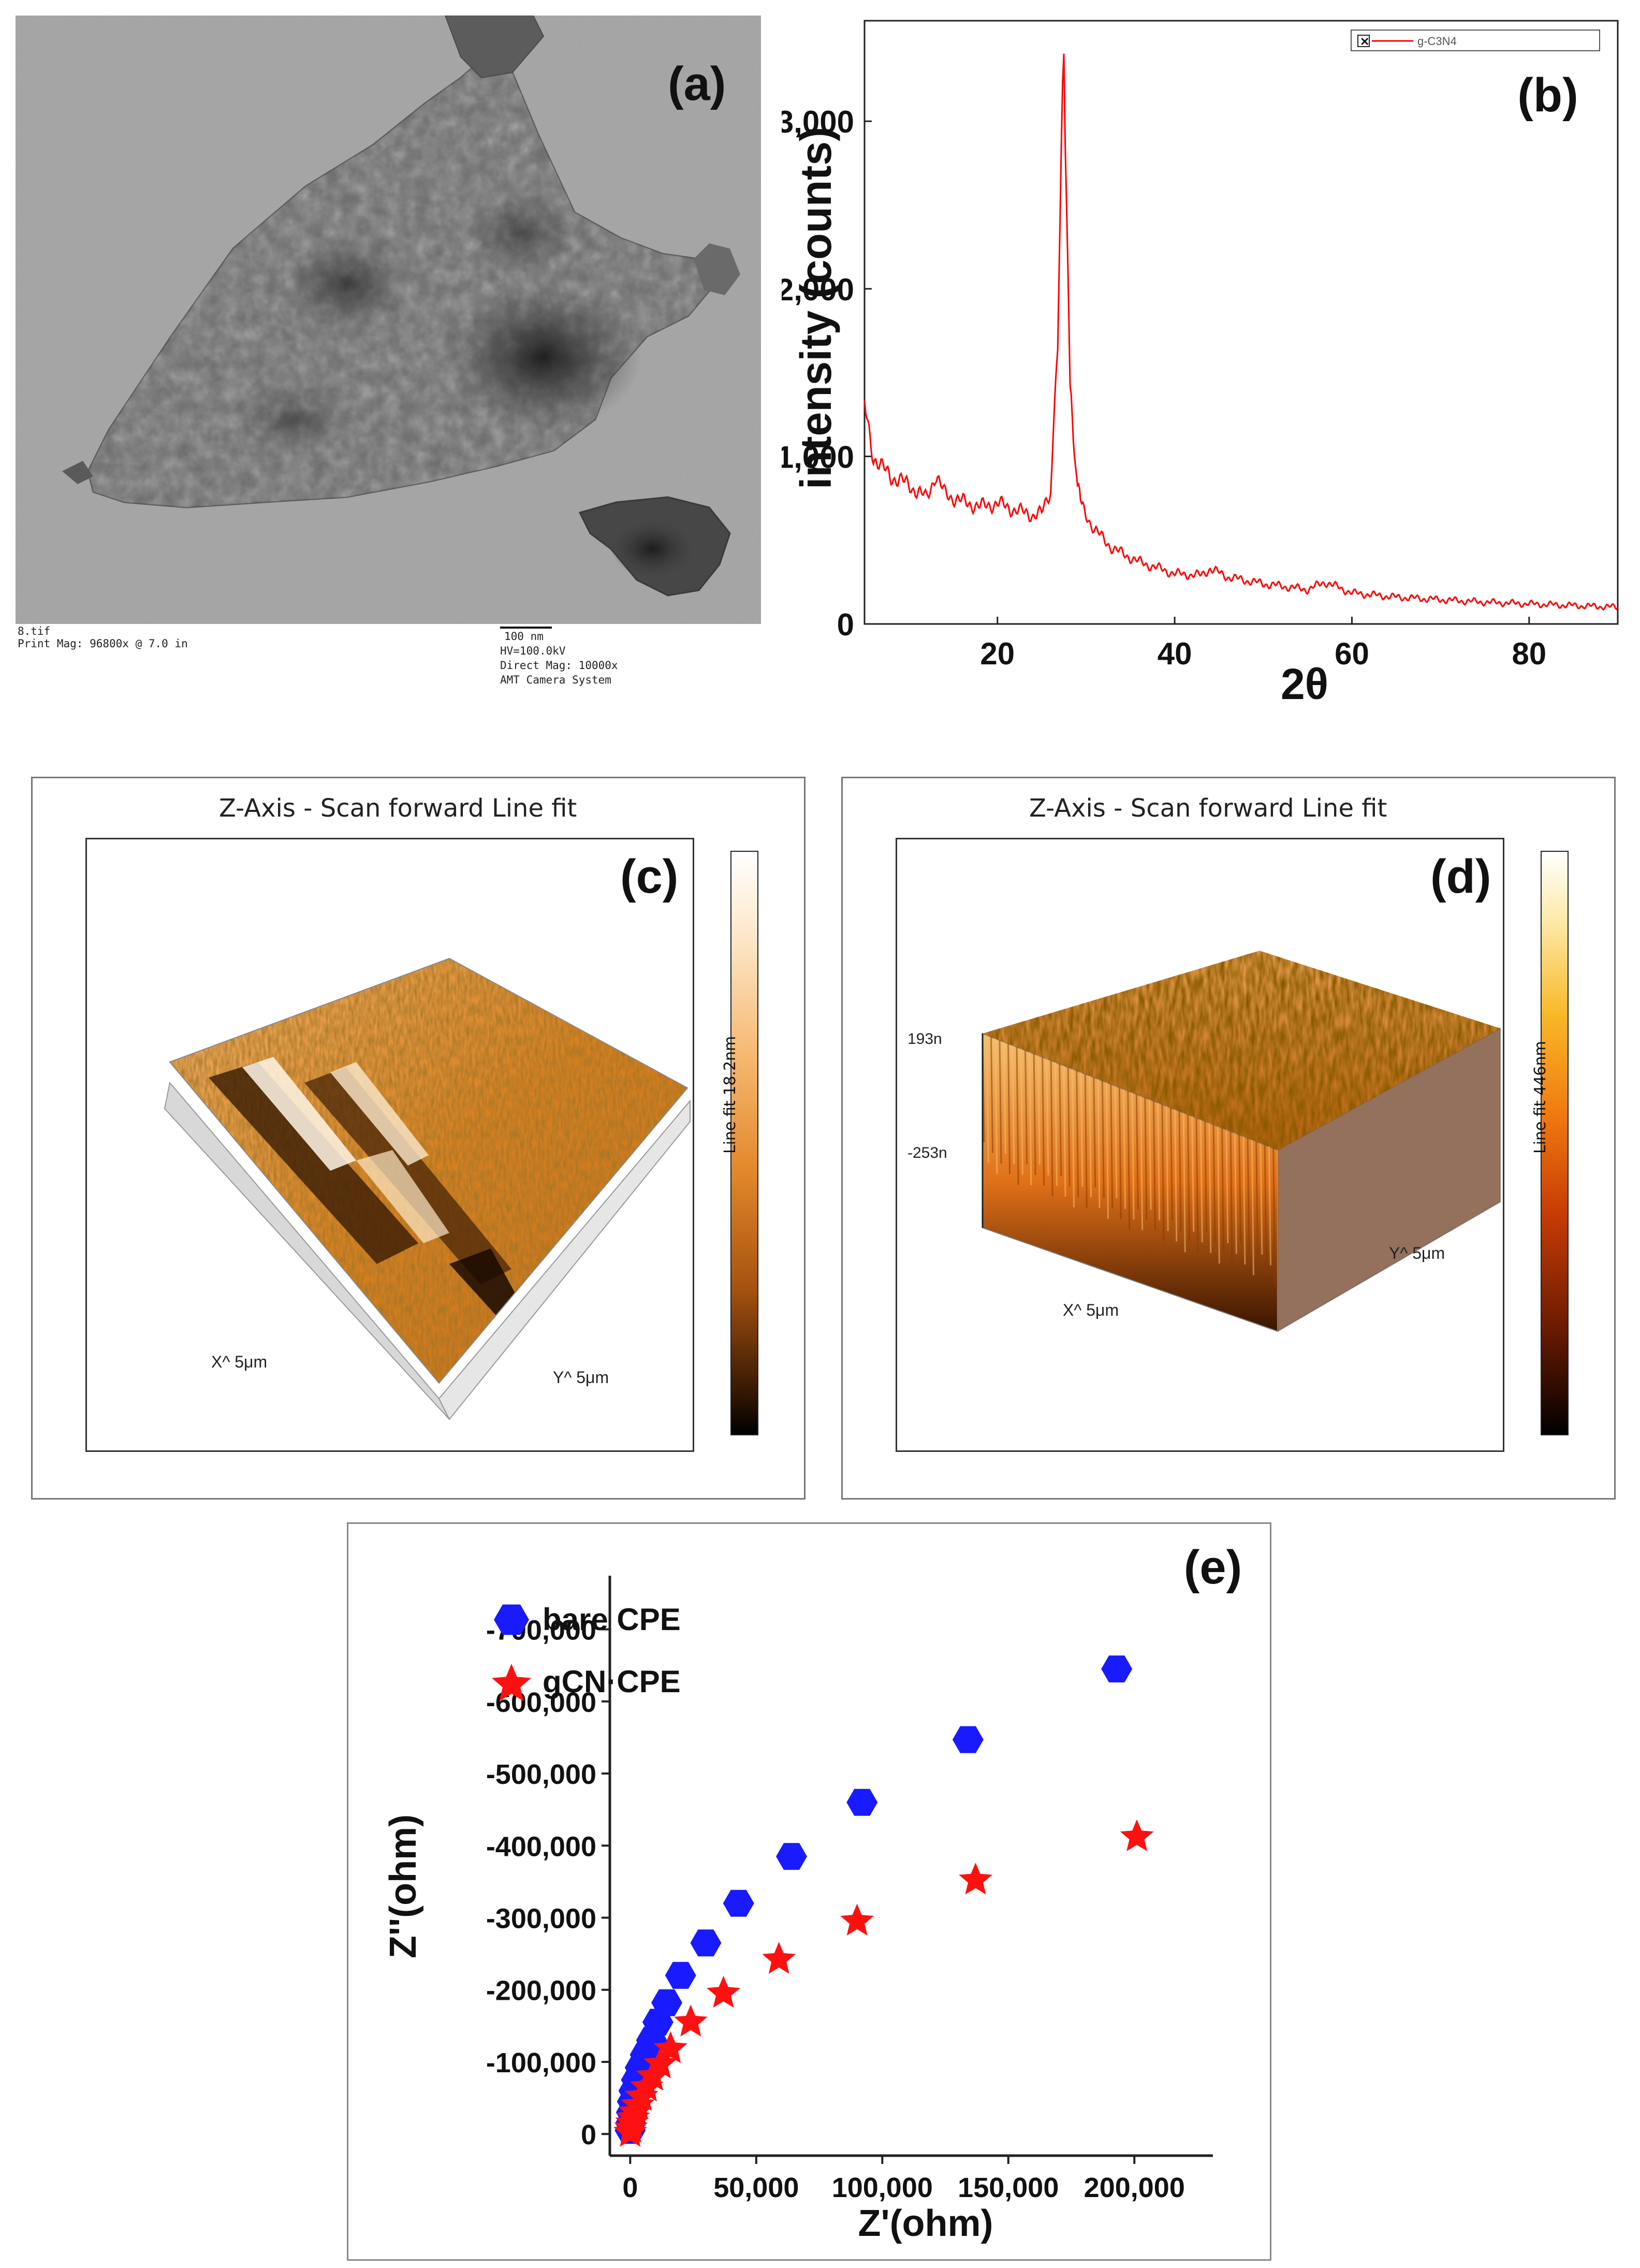  Describe the element at coordinates (541, 1919) in the screenshot. I see `nyq-y-tick-label: -300,000` at that location.